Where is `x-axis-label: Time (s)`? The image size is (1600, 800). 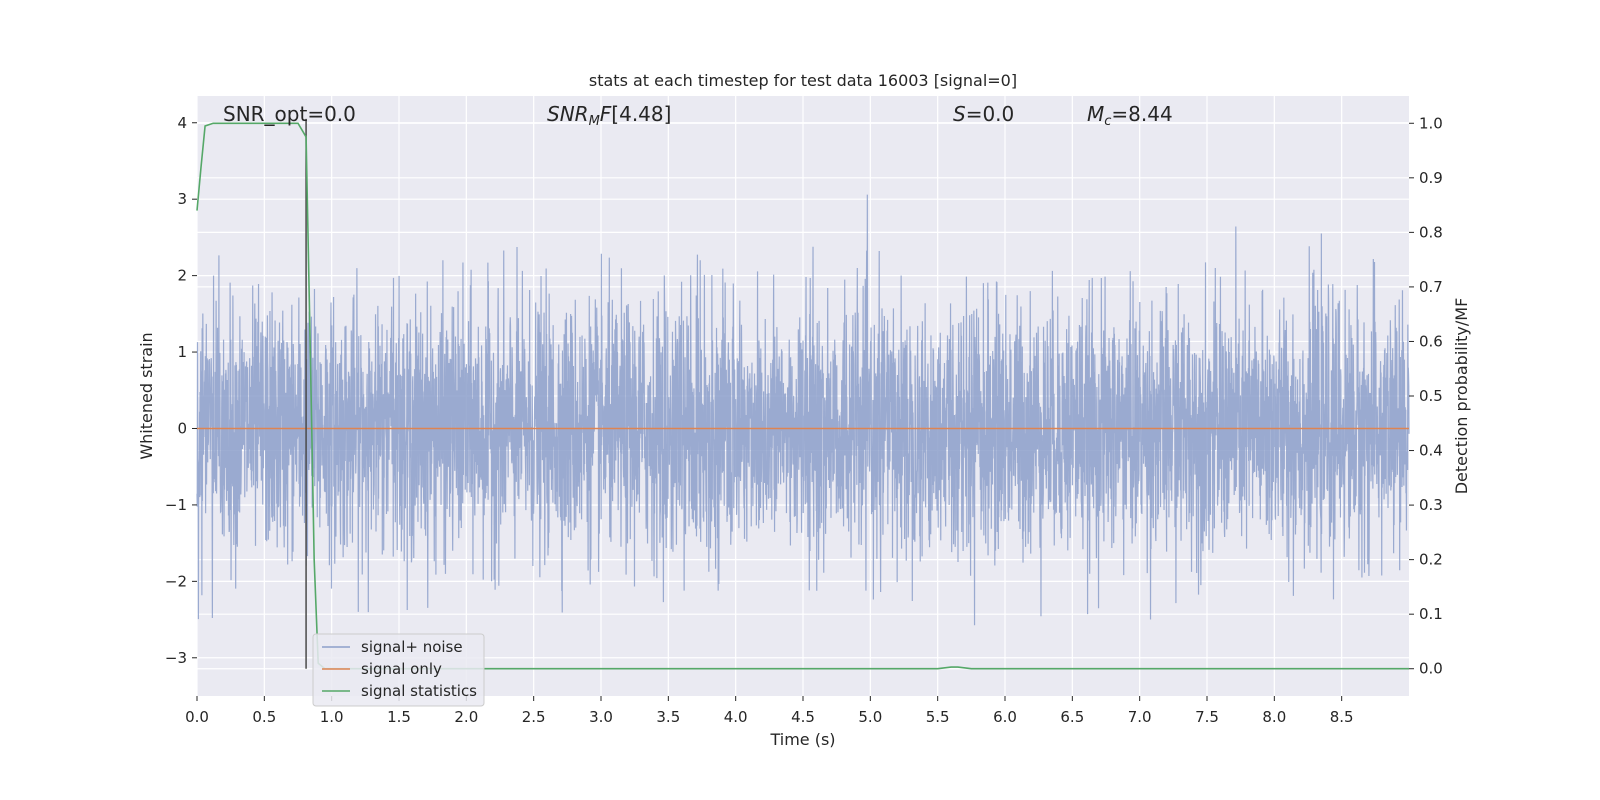
x-axis-label: Time (s) is located at coordinates (802, 739).